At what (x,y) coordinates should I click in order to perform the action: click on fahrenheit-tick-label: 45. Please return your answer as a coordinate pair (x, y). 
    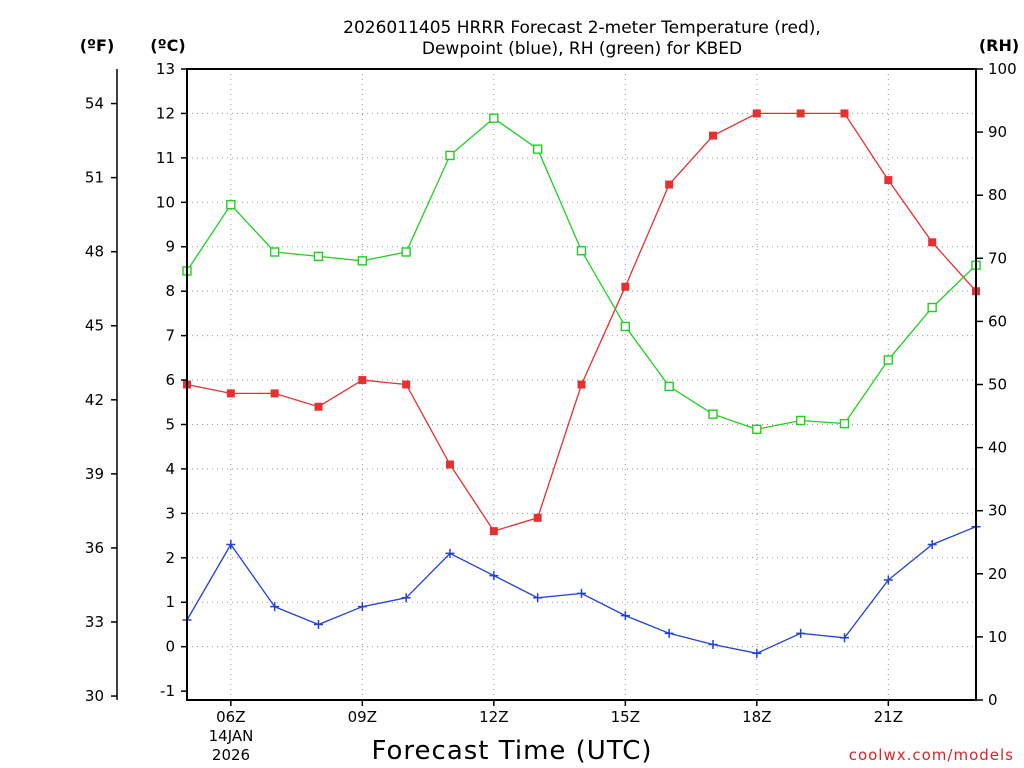
    Looking at the image, I should click on (94, 326).